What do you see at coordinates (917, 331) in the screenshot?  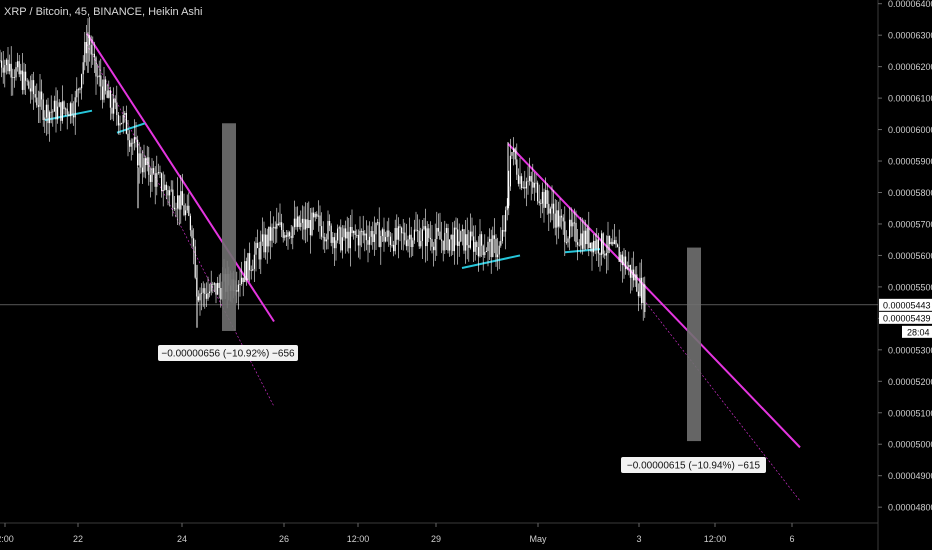 I see `countdown-bg` at bounding box center [917, 331].